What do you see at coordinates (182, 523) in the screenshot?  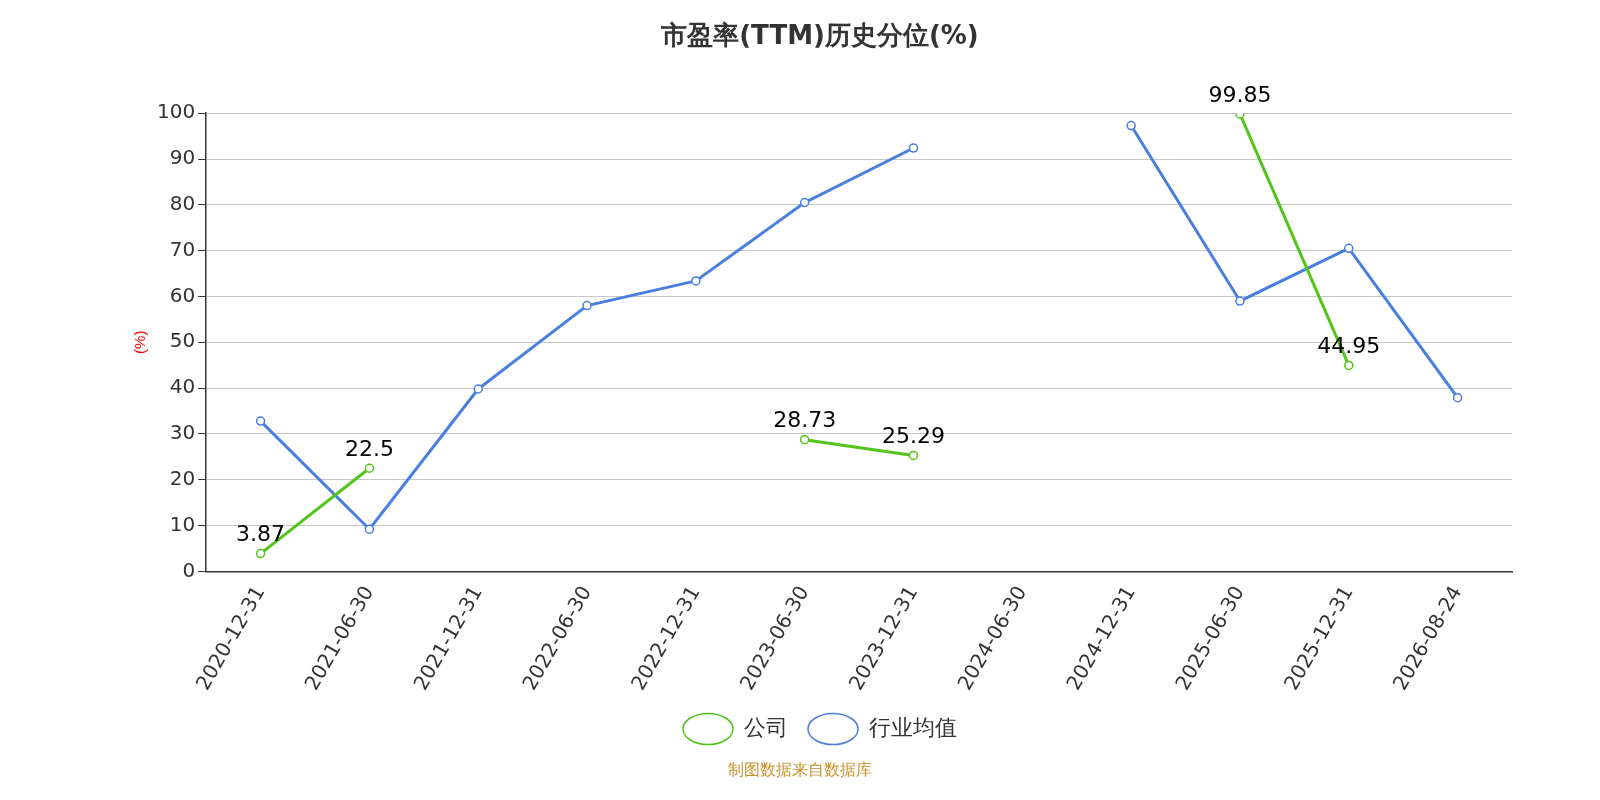 I see `y-tick-label: 10` at bounding box center [182, 523].